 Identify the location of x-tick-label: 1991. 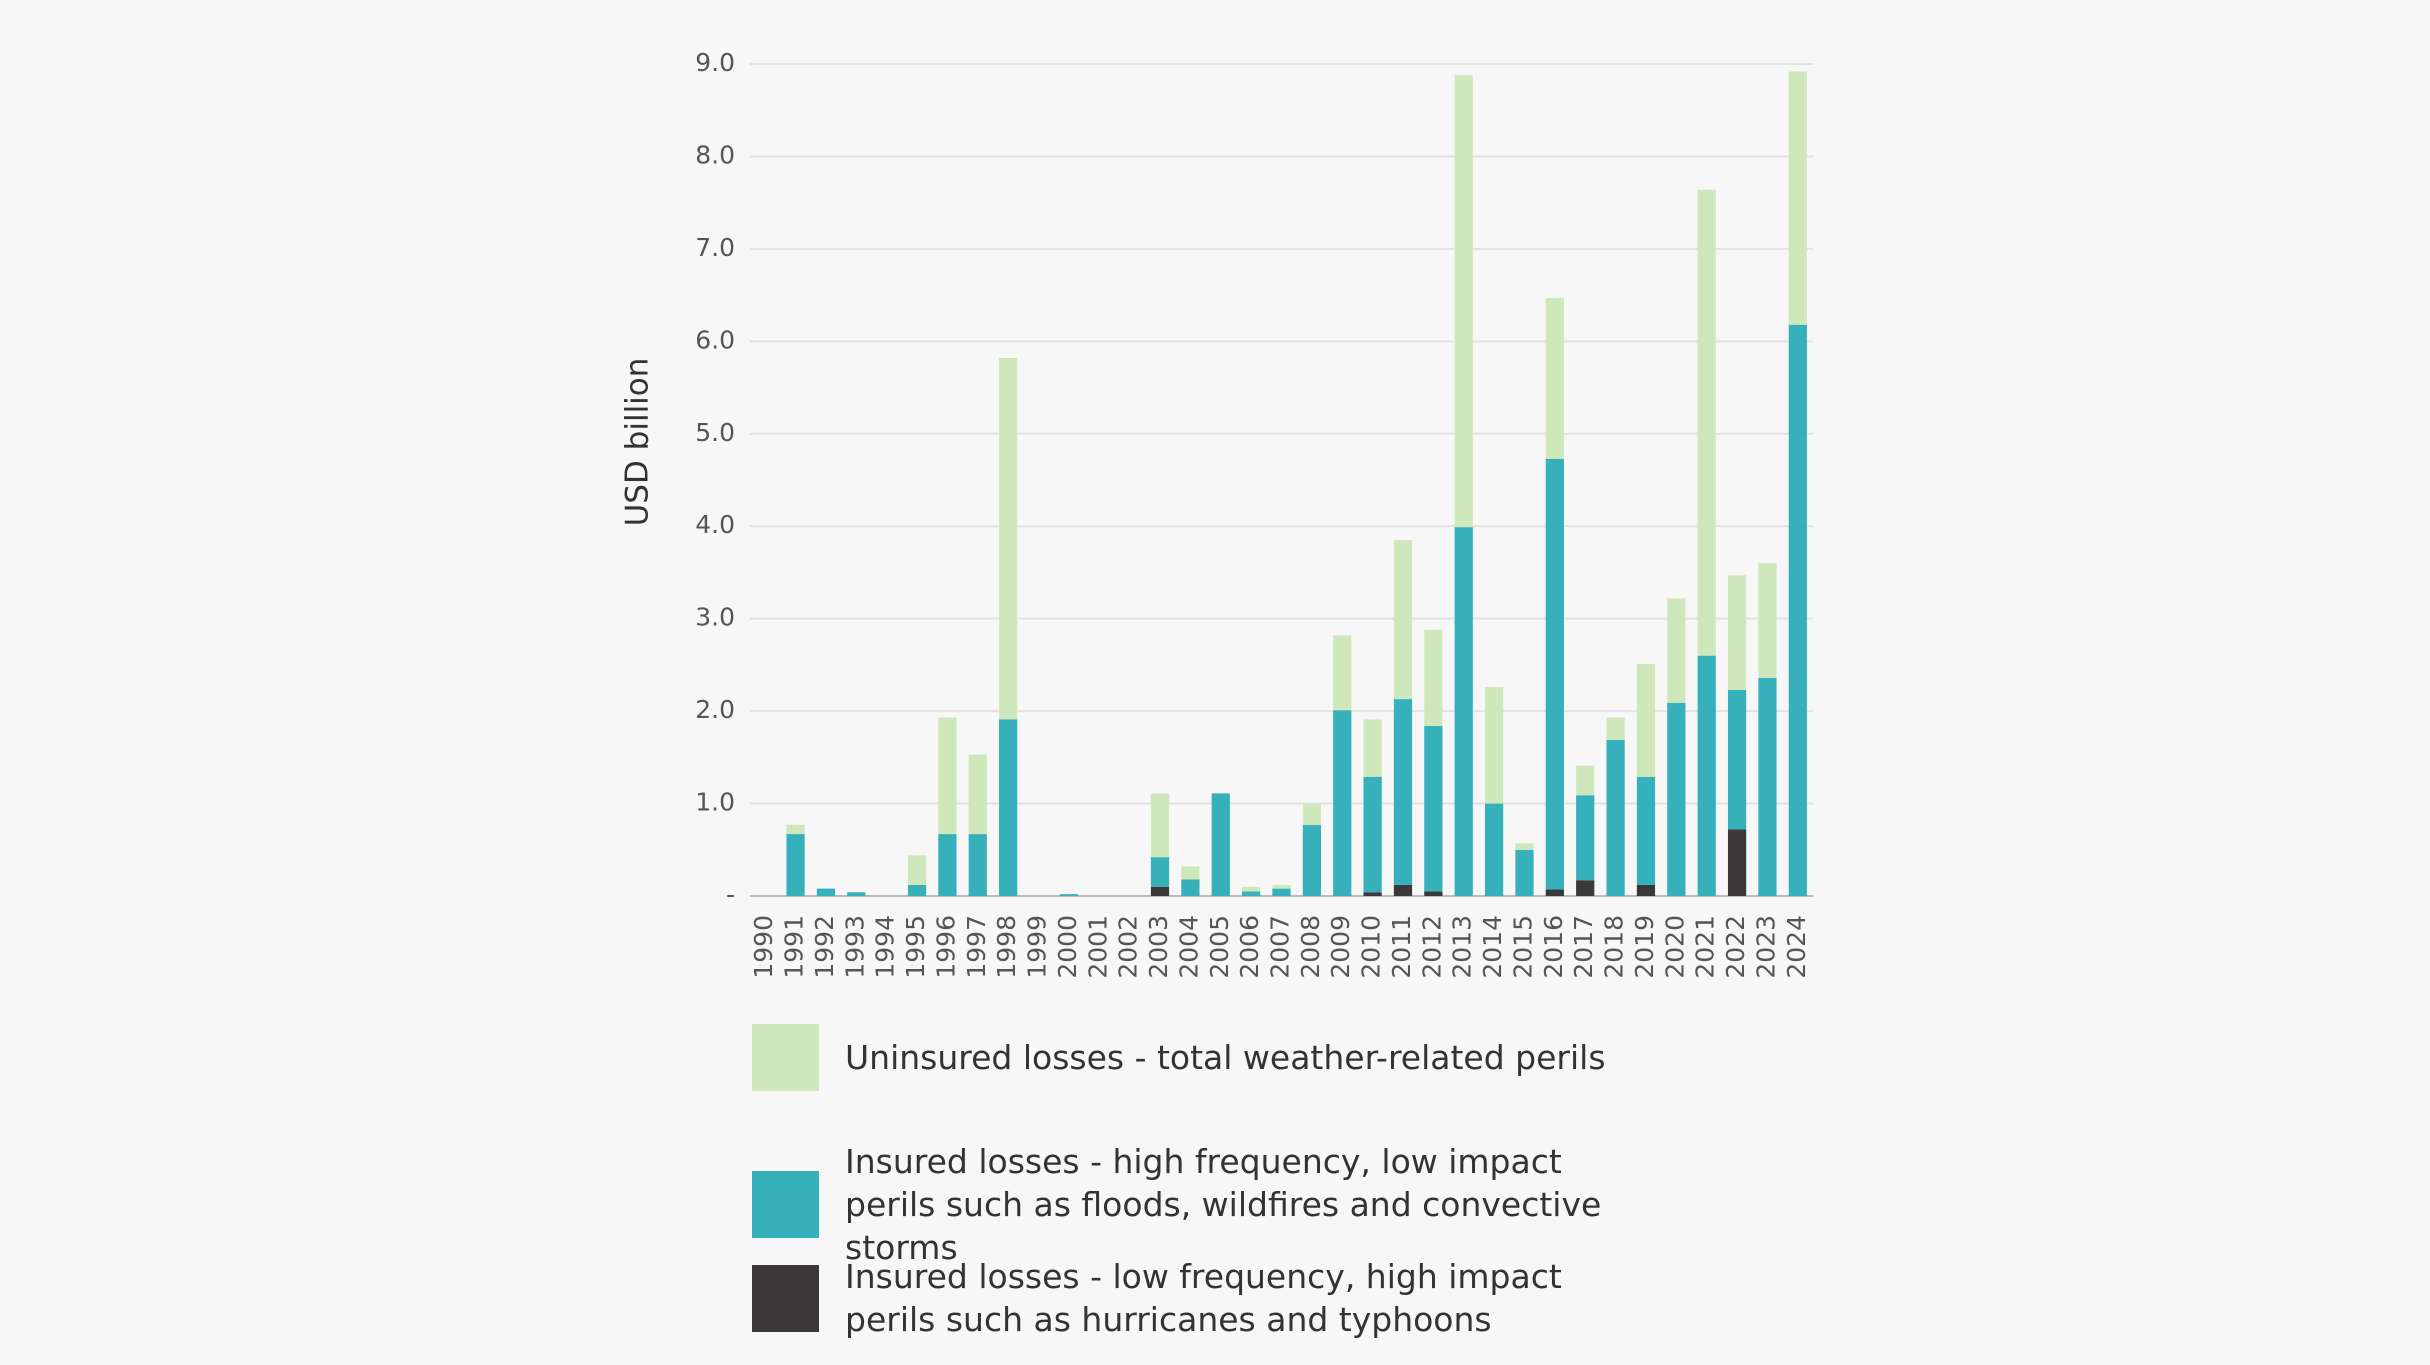
(794, 947).